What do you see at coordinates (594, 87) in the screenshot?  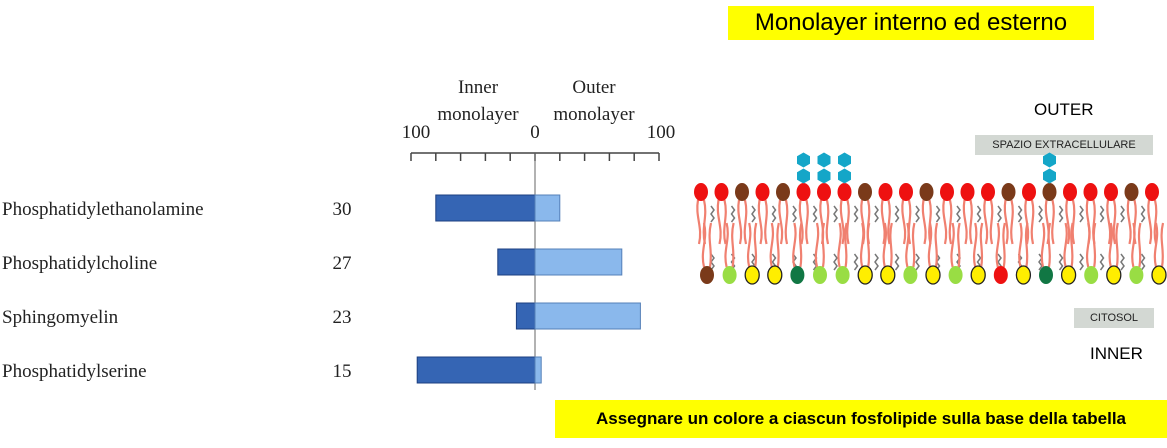 I see `axis-outer-label-line1: Outer` at bounding box center [594, 87].